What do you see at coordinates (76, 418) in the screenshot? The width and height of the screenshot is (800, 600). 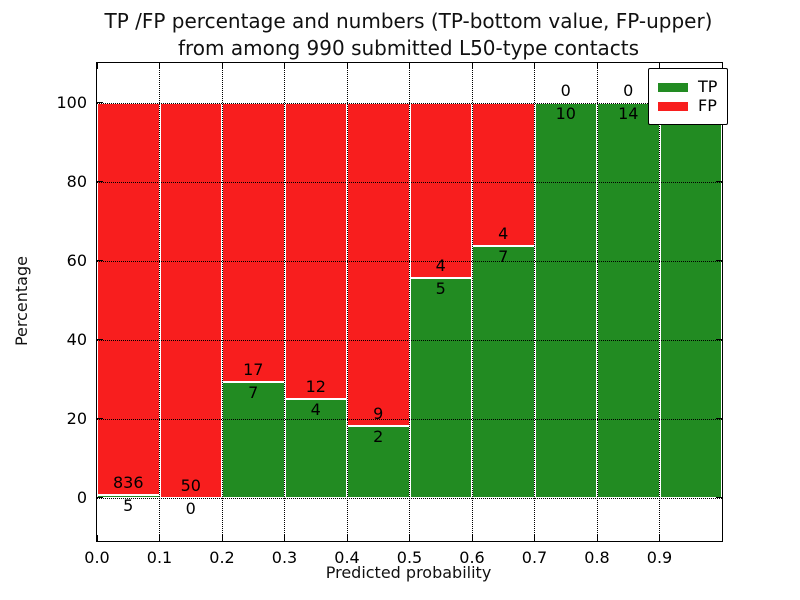 I see `y-tick-label: 20` at bounding box center [76, 418].